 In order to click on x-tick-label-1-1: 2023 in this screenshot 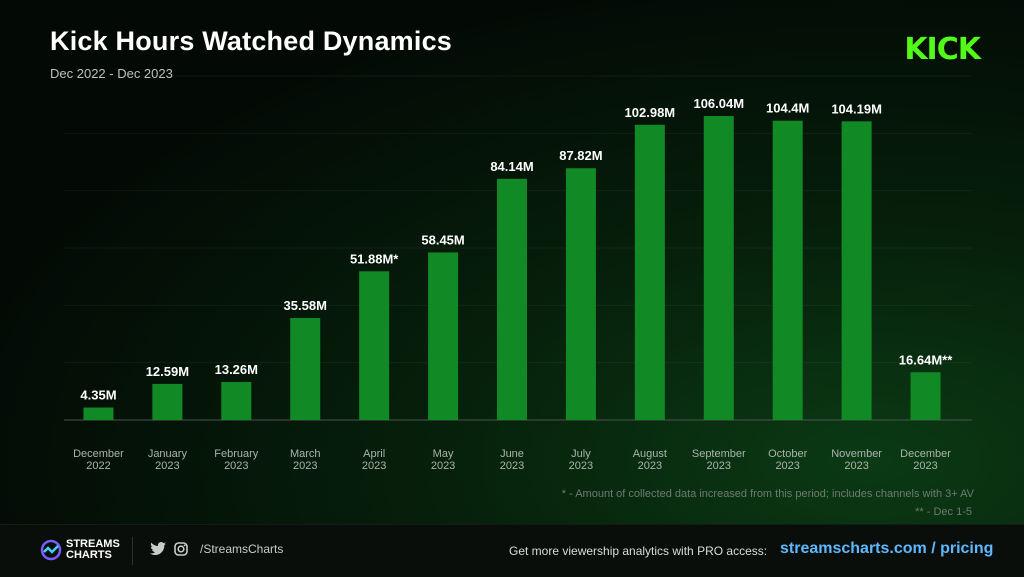, I will do `click(167, 466)`.